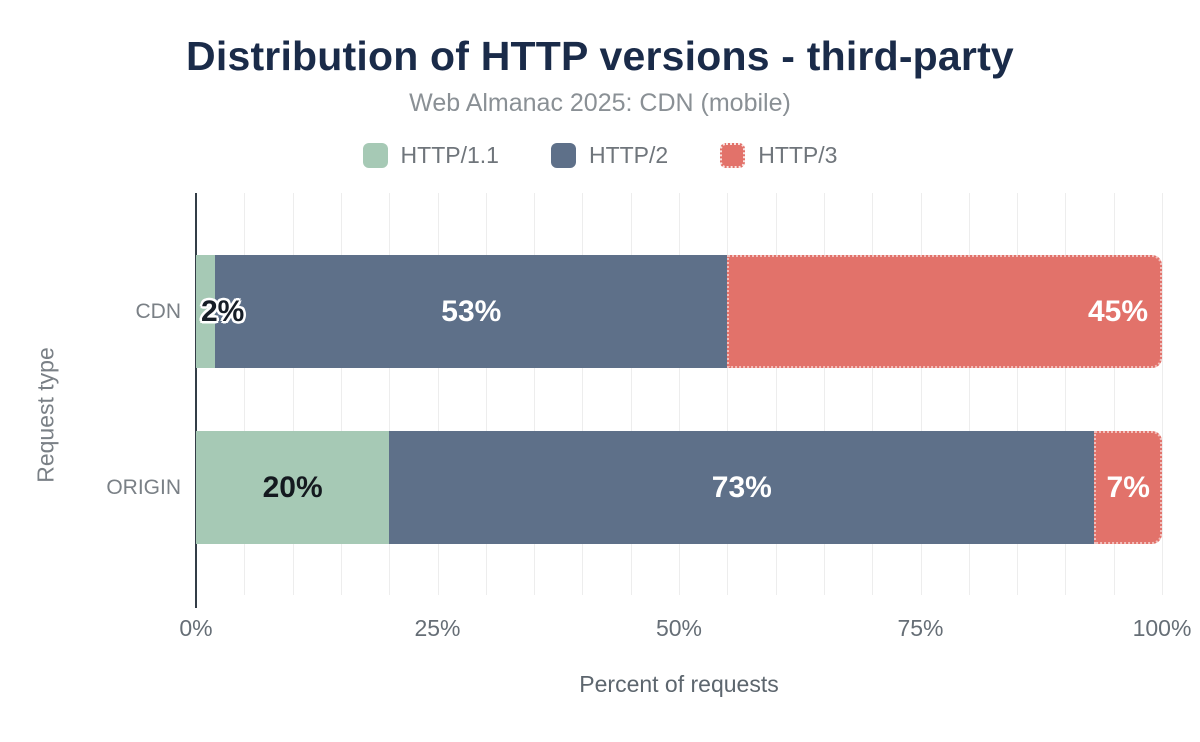 Image resolution: width=1200 pixels, height=742 pixels. I want to click on x-tick-label-50: 50%, so click(679, 628).